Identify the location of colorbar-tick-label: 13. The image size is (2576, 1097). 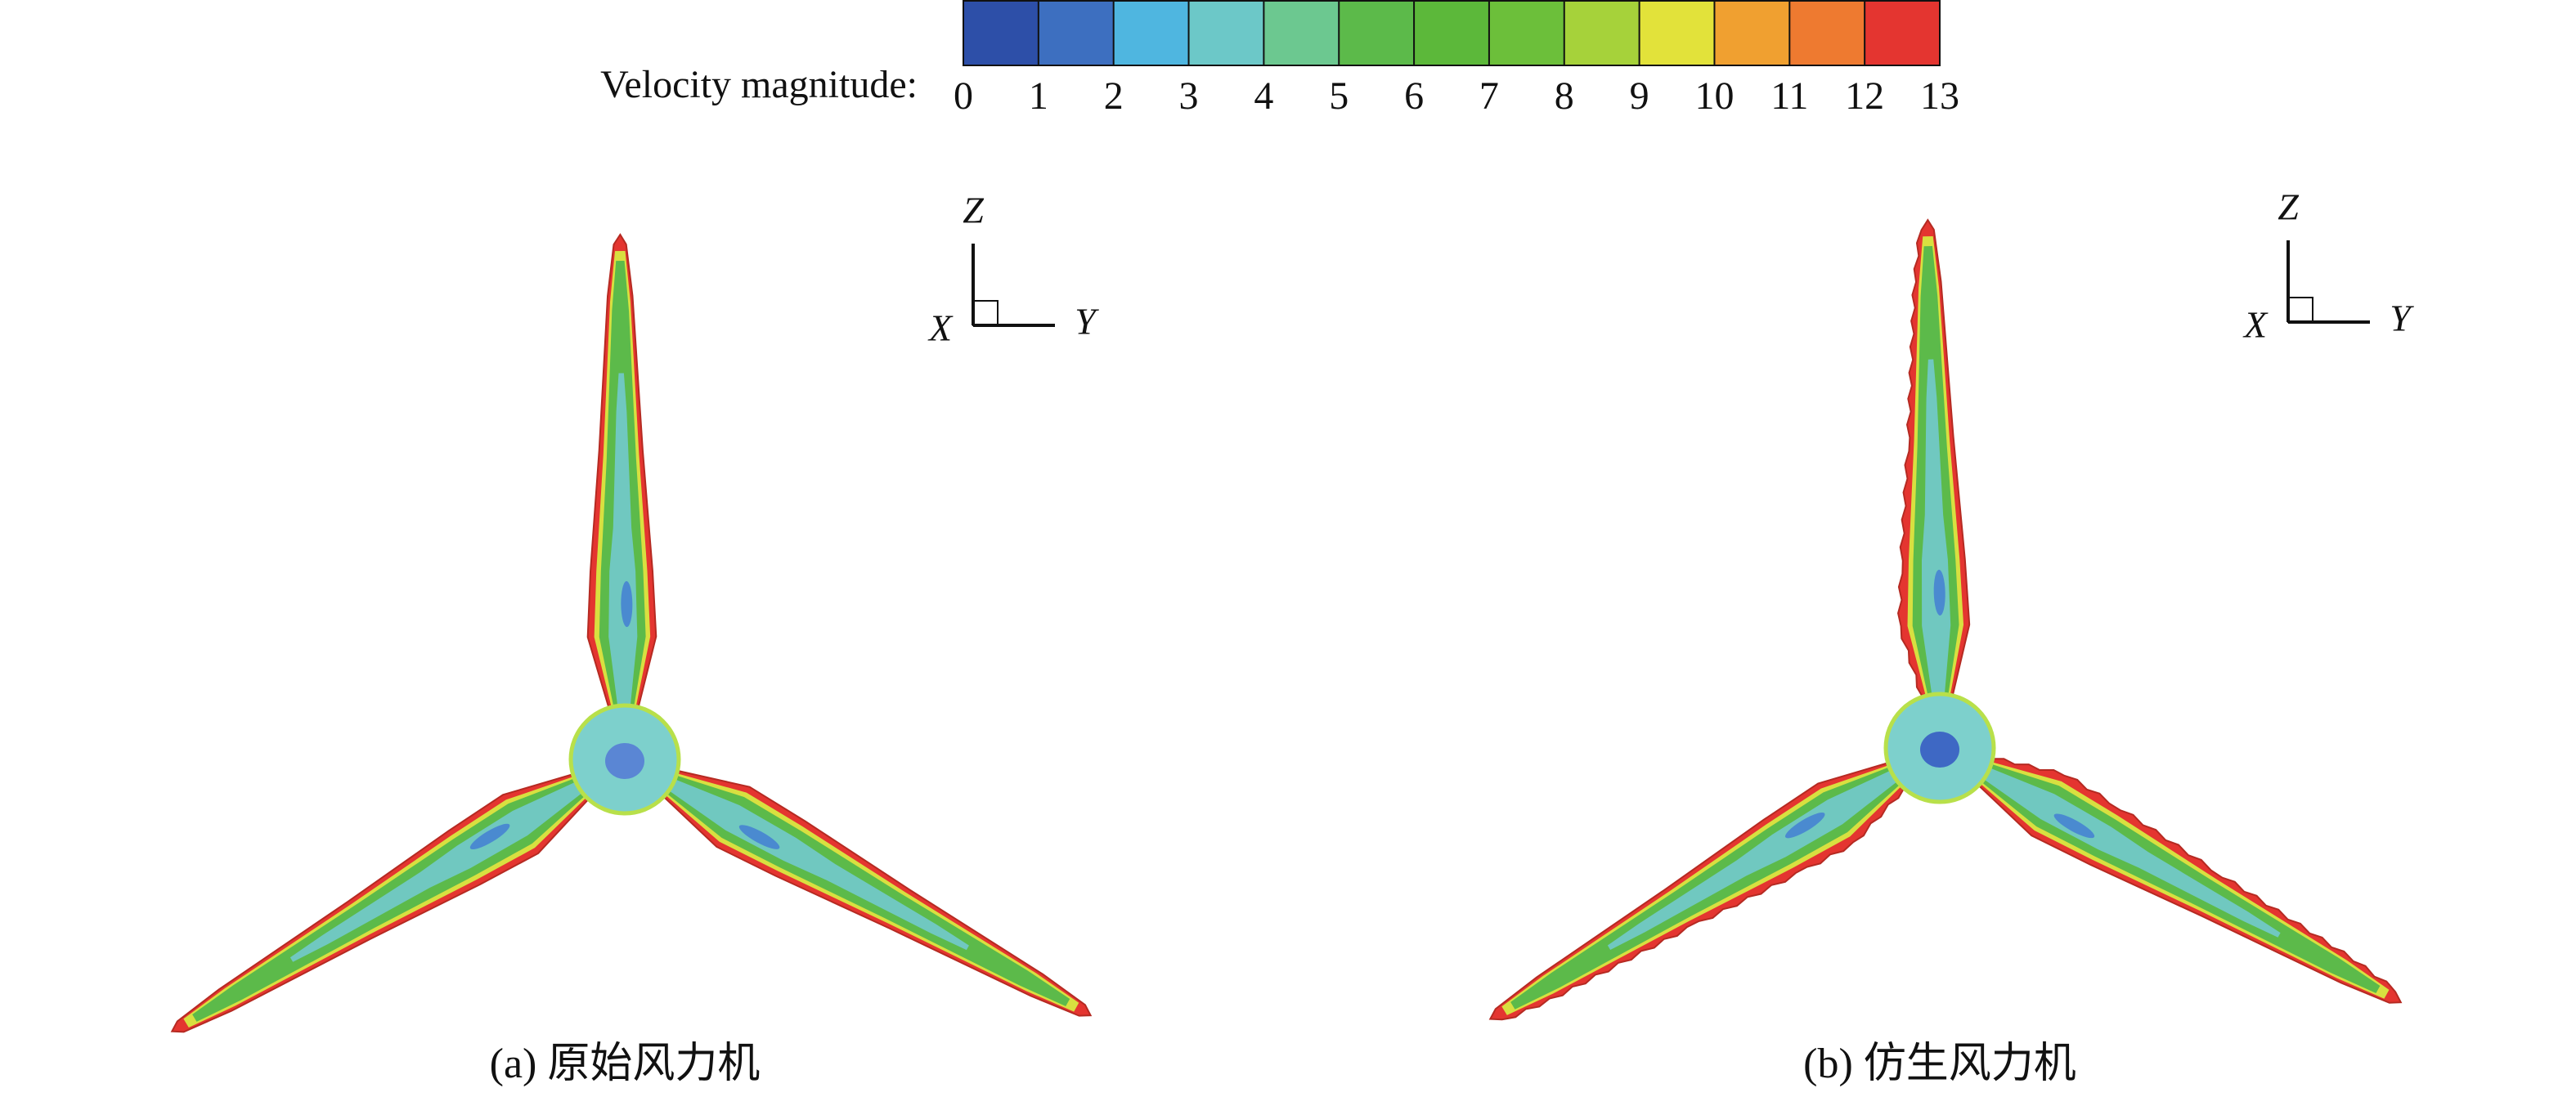
(1940, 96).